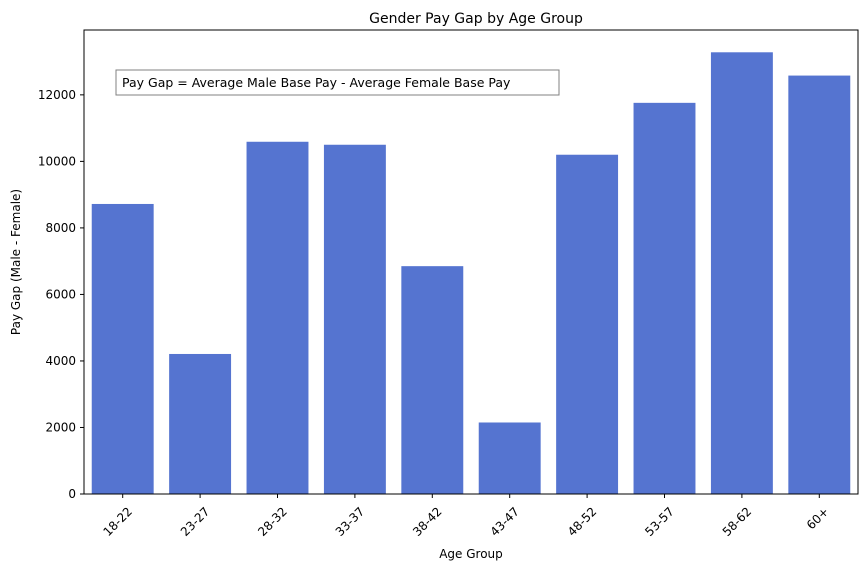 The height and width of the screenshot is (571, 868). I want to click on x-tick-label-58-62: 58-62, so click(737, 521).